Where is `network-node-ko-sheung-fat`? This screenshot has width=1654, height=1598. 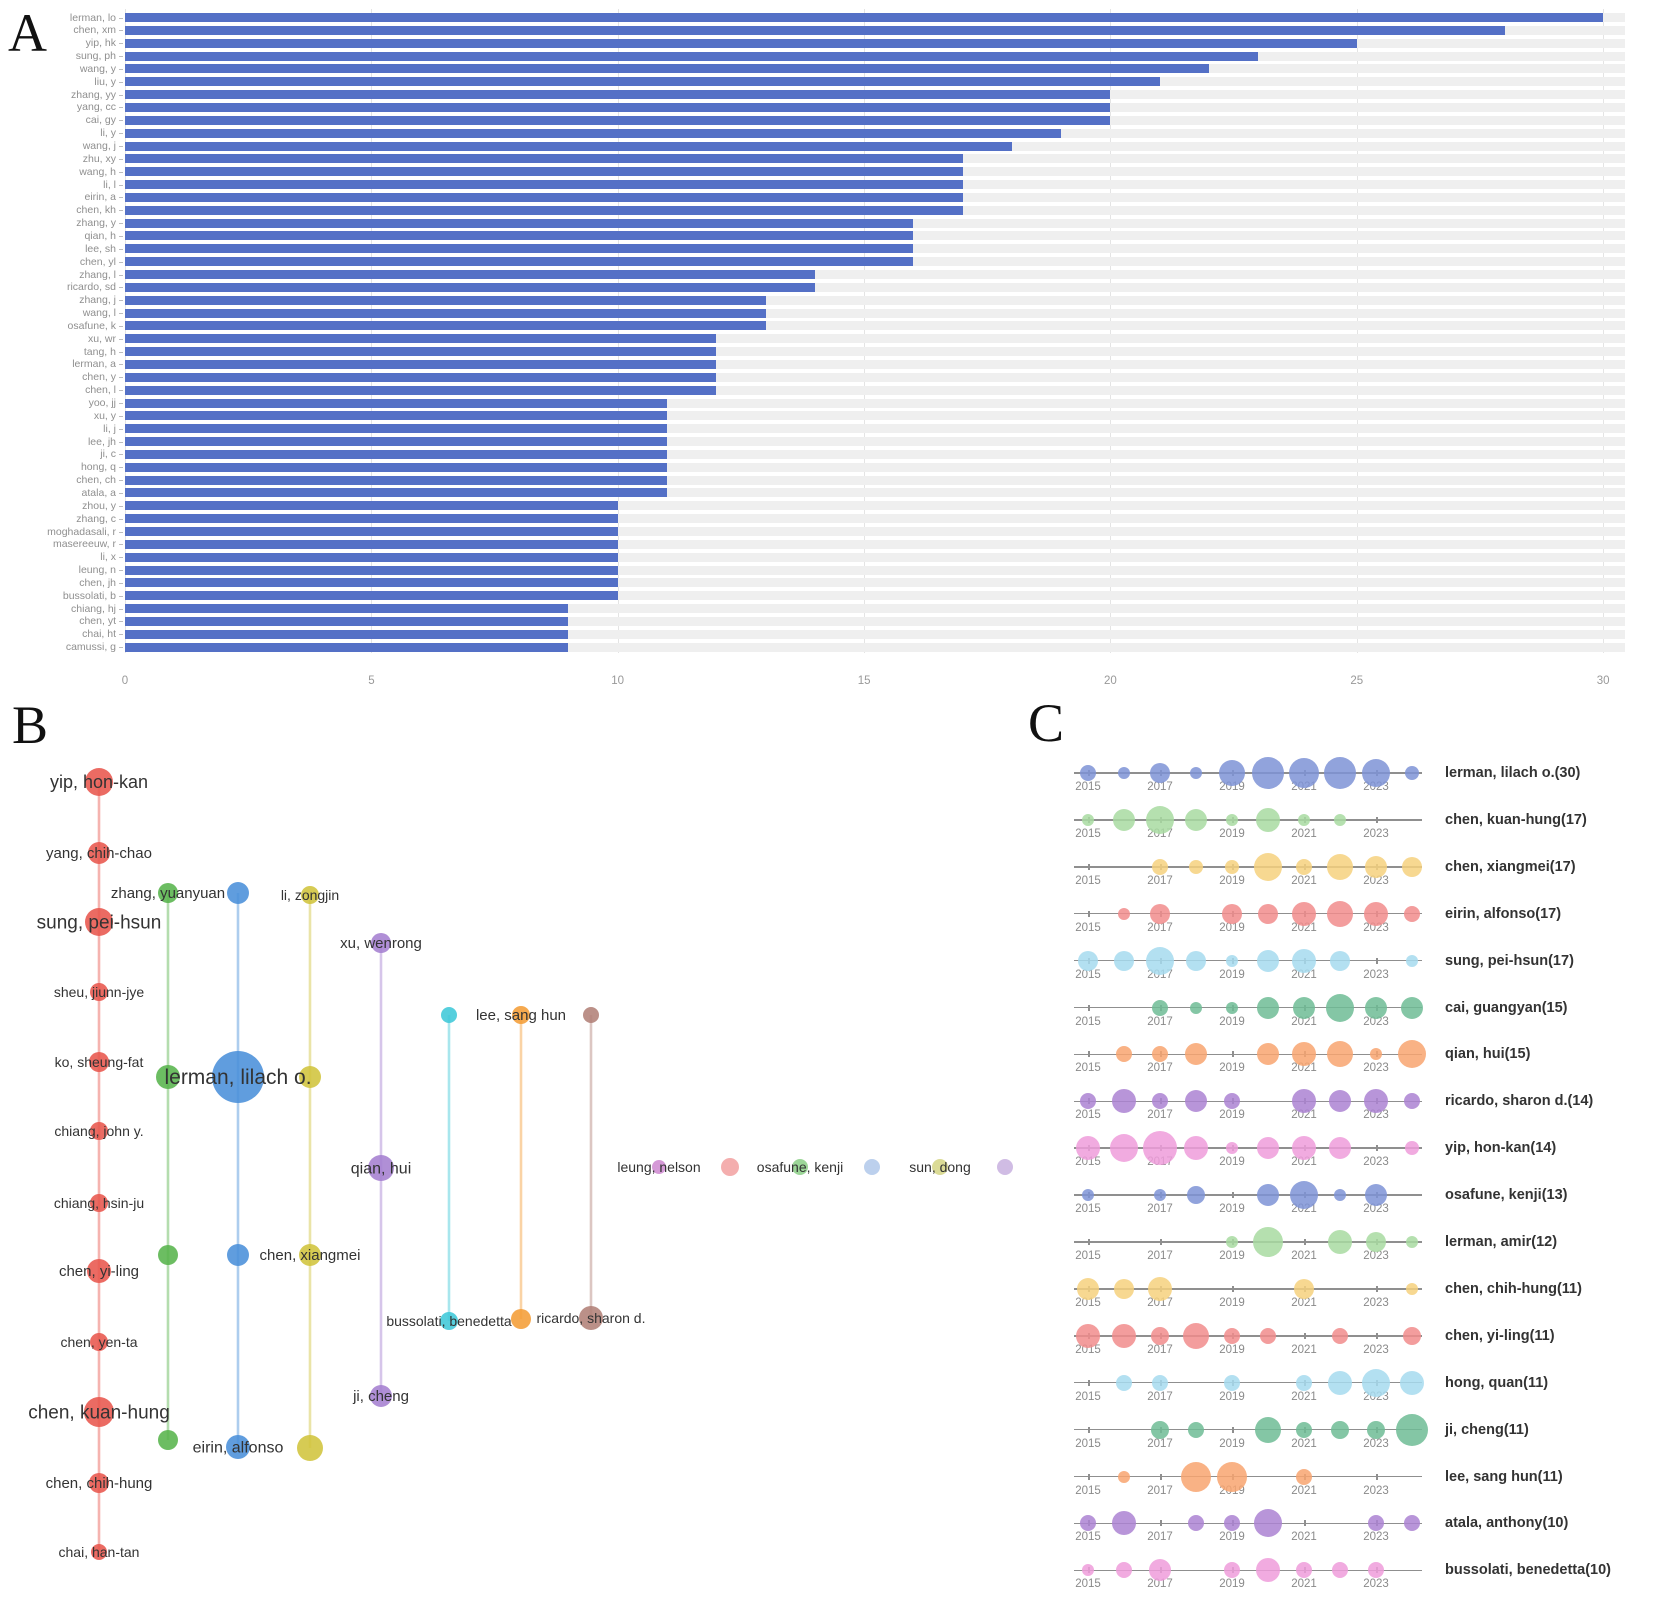 network-node-ko-sheung-fat is located at coordinates (99, 1062).